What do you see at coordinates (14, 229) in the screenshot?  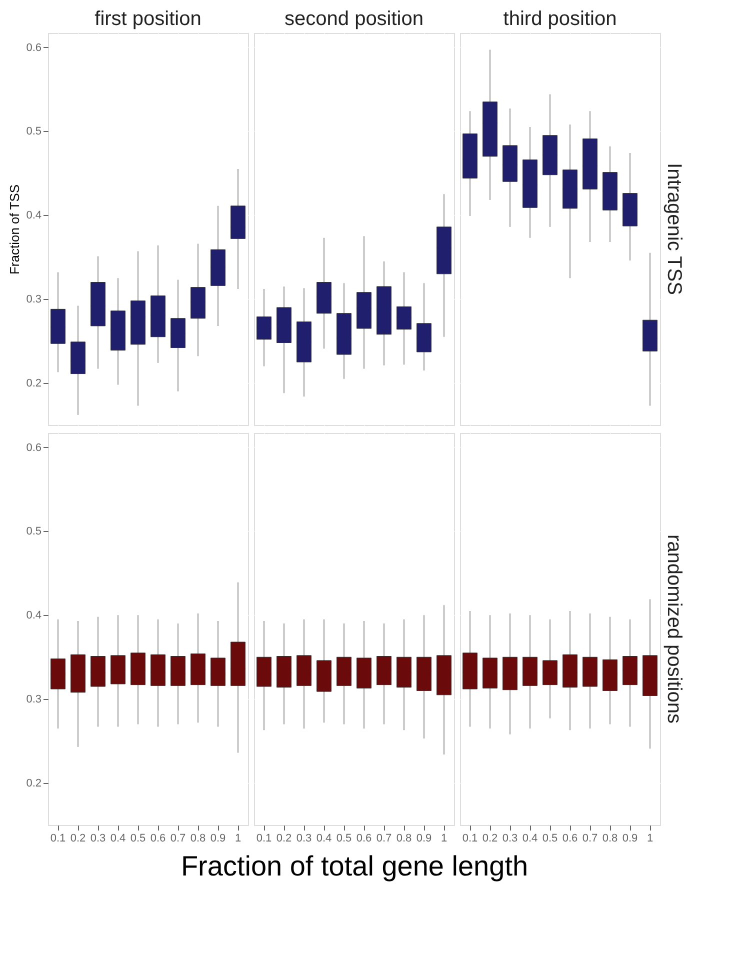 I see `y-axis-title: Fraction of TSS` at bounding box center [14, 229].